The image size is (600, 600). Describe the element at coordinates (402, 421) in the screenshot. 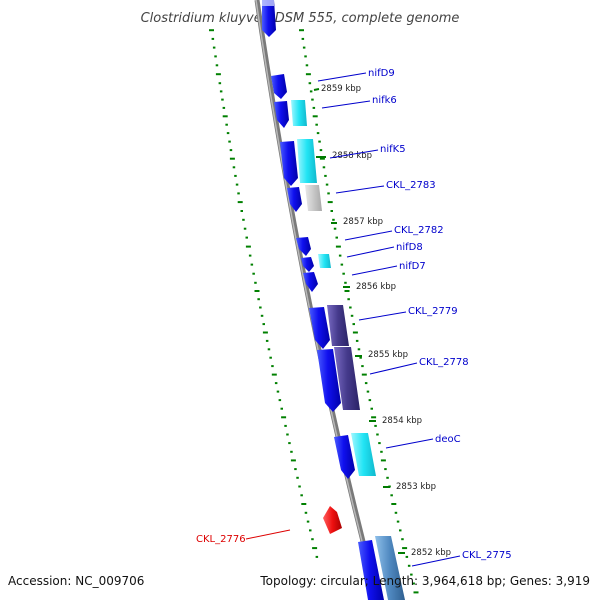

I see `kbp-label: 2854 kbp` at that location.